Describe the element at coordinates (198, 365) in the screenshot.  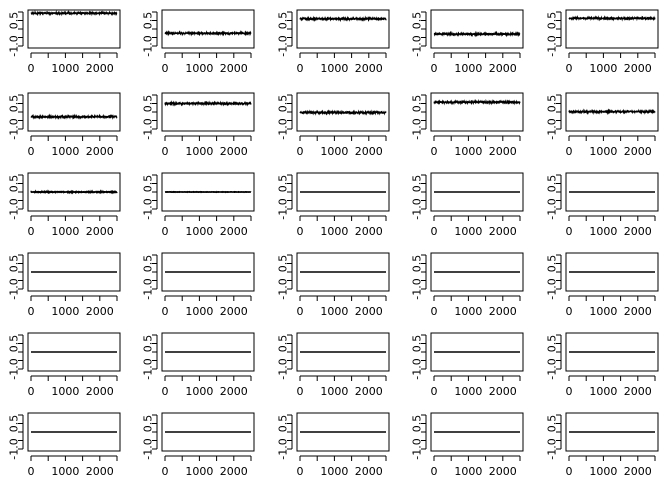
I see `panel-22: 0 1000 2000 -1.0 0.5` at that location.